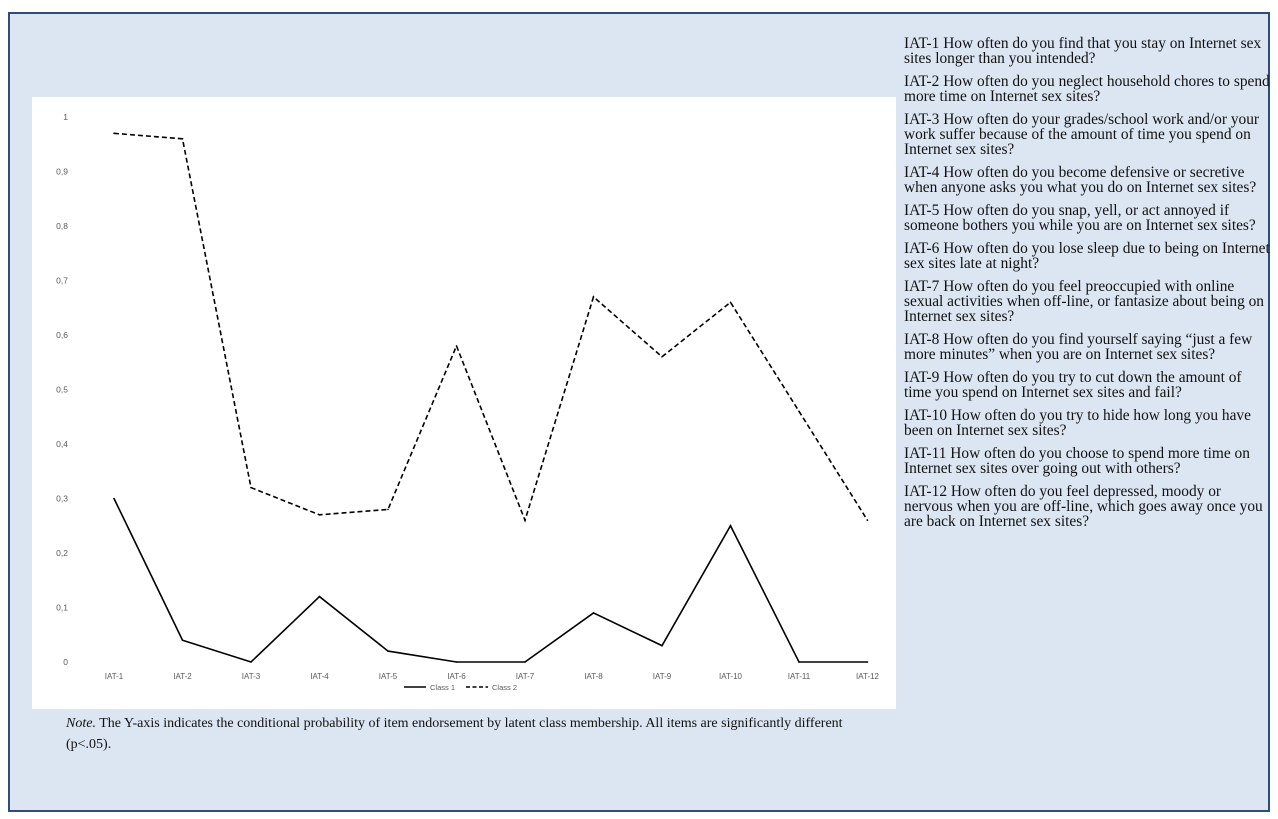  I want to click on x-tick-label: IAT-2, so click(182, 676).